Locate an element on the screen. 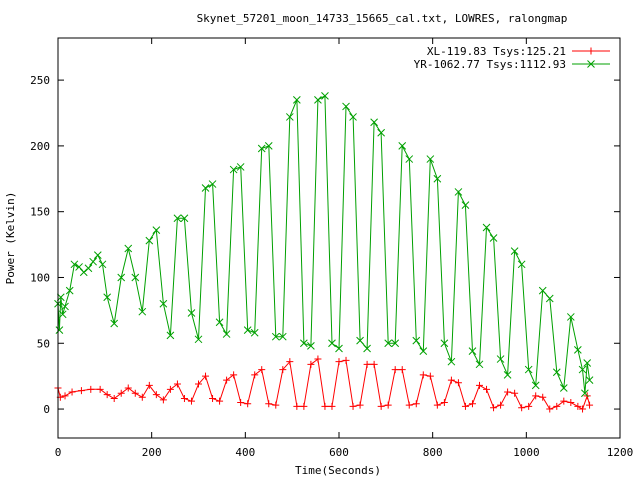  y-tick-label: 0 is located at coordinates (46, 409).